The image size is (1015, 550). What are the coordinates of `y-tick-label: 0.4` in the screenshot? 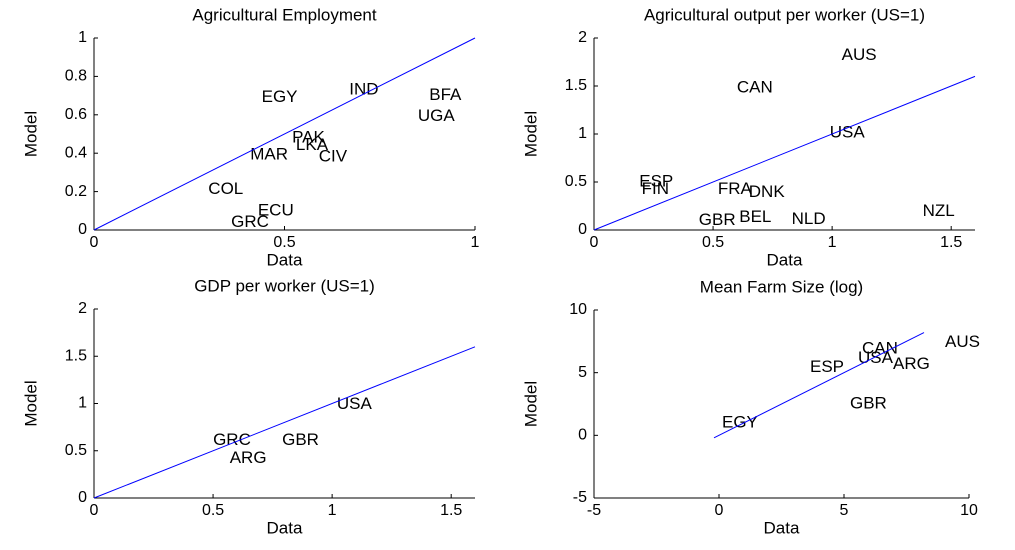 It's located at (76, 152).